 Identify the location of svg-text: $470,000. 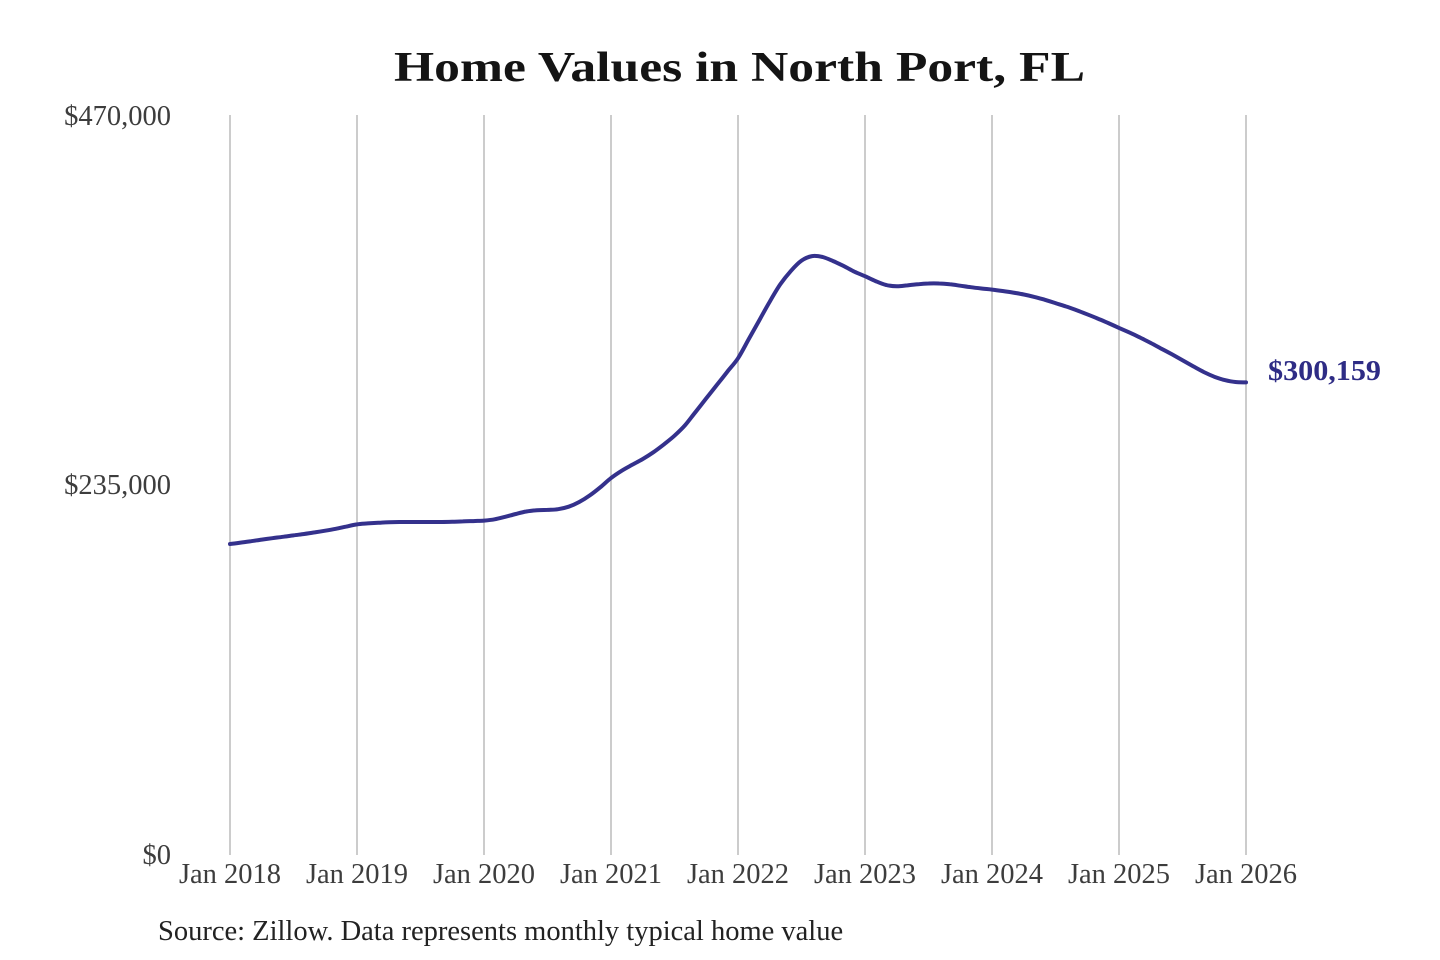
(117, 116).